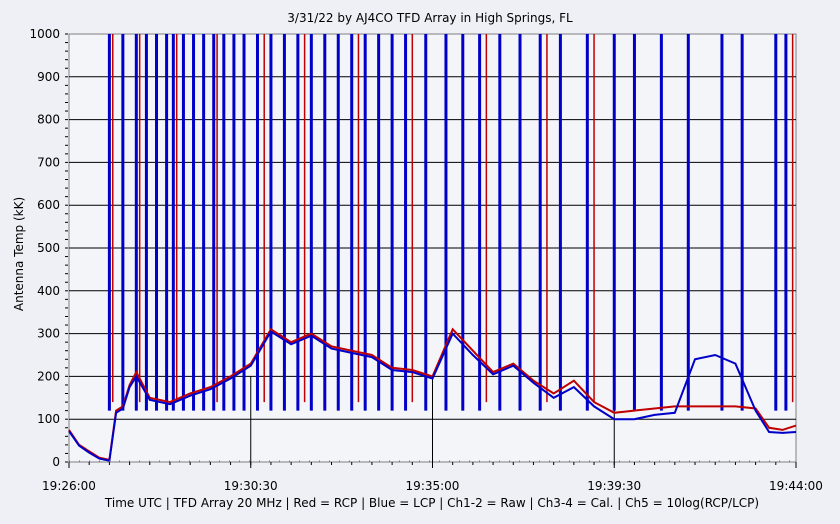  Describe the element at coordinates (69, 486) in the screenshot. I see `x-tick-label: 19:26:00` at that location.